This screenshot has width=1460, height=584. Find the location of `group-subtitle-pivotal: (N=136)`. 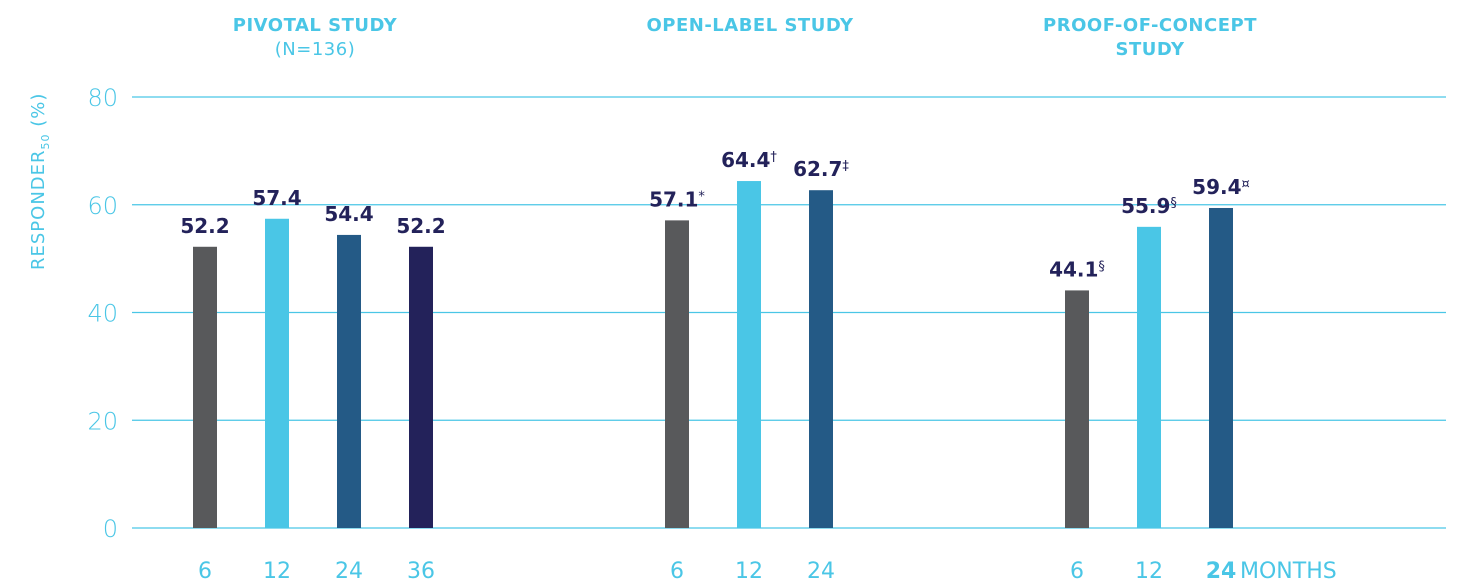

group-subtitle-pivotal: (N=136) is located at coordinates (315, 49).